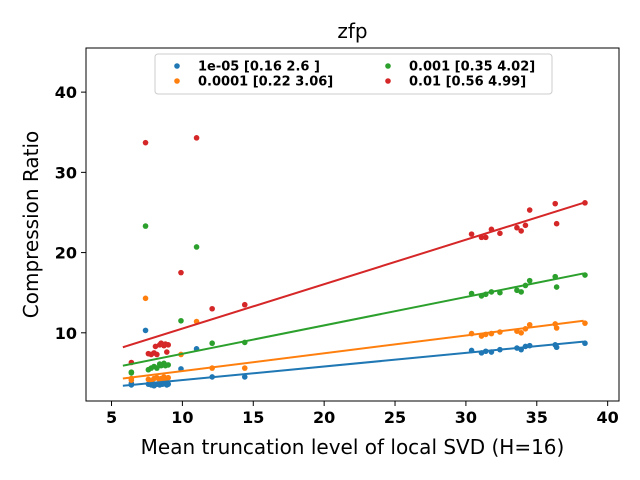 This screenshot has height=480, width=640. What do you see at coordinates (324, 417) in the screenshot?
I see `x-tick-label-3: 20` at bounding box center [324, 417].